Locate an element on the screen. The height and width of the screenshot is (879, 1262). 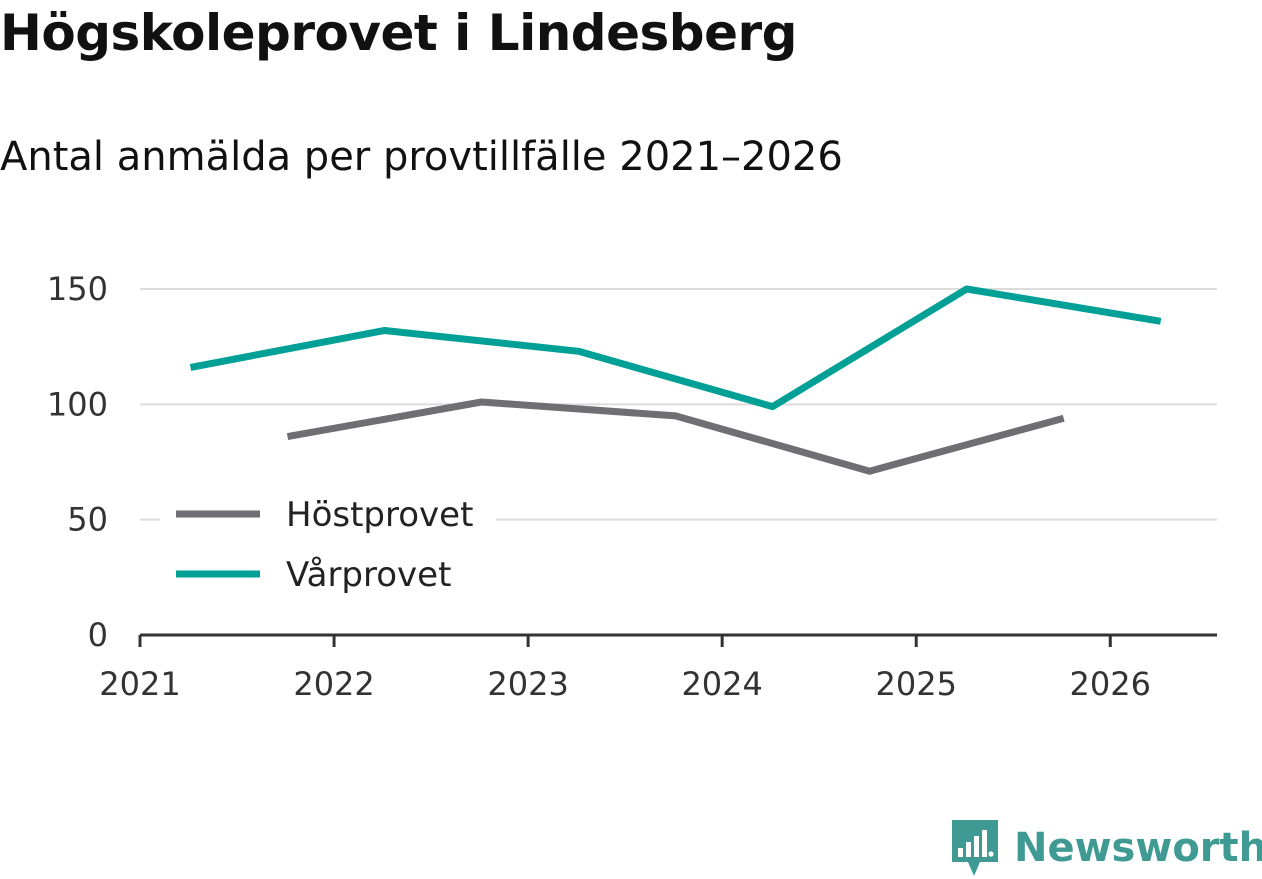
x-tick-label: 2022 is located at coordinates (333, 684).